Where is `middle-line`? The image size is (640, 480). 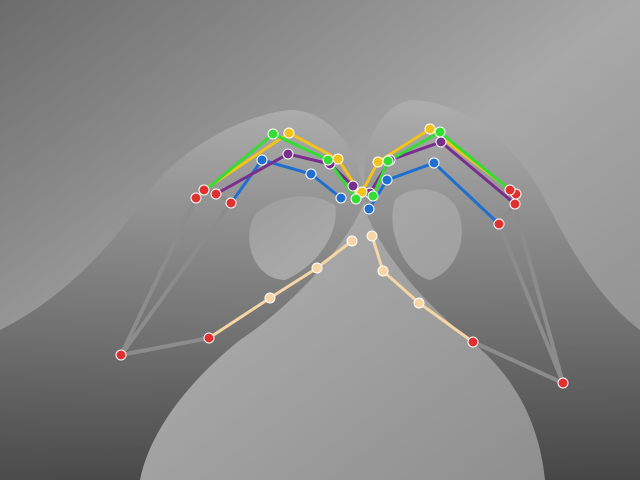
middle-line is located at coordinates (284, 174).